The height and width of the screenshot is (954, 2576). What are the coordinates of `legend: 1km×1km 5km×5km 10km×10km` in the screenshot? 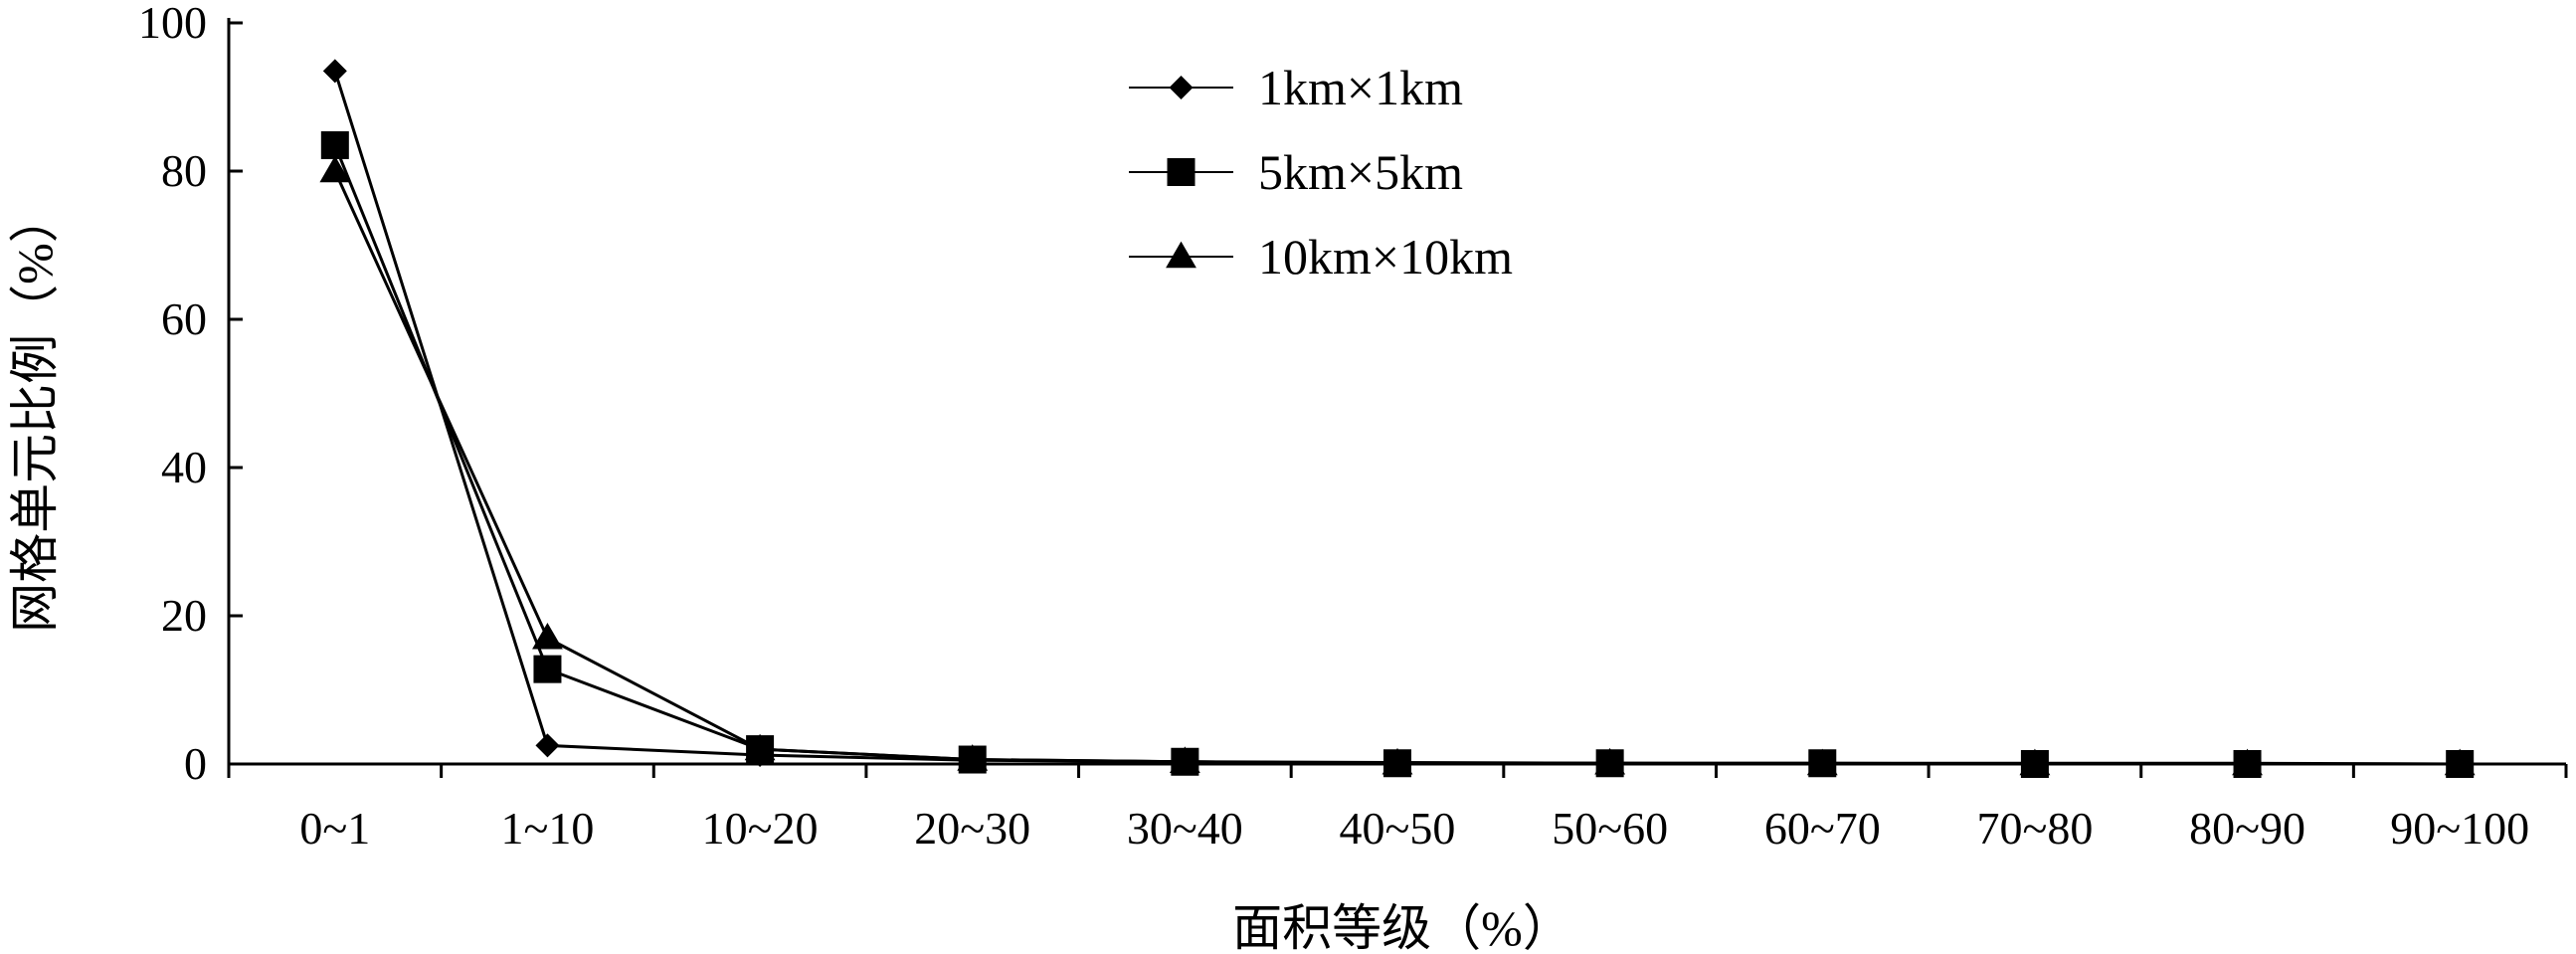 It's located at (1321, 172).